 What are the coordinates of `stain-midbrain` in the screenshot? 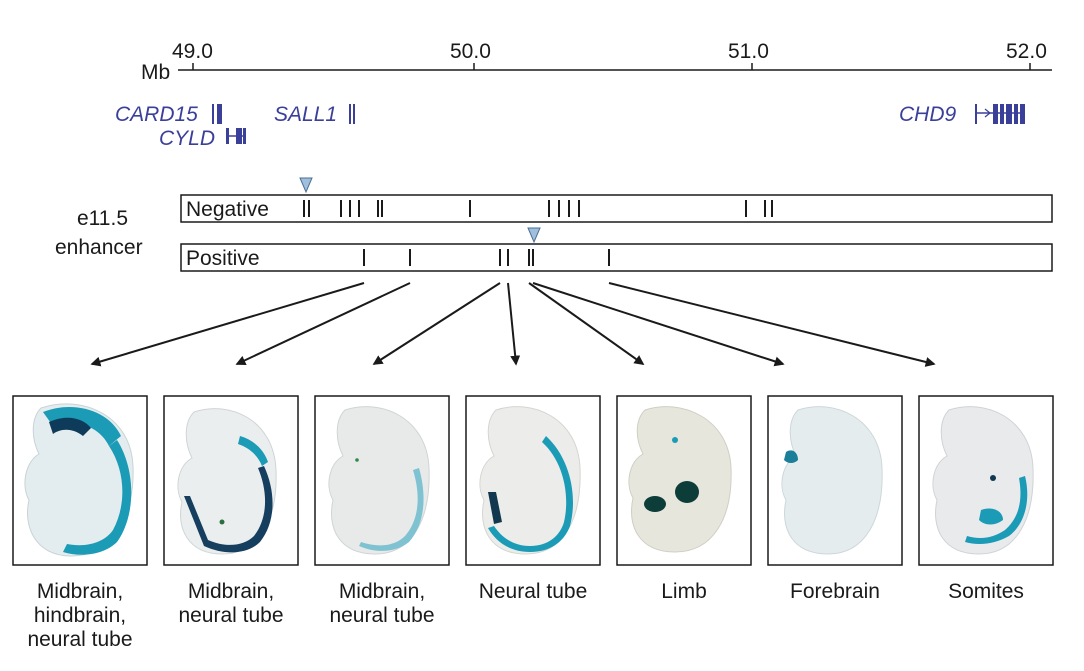 It's located at (253, 451).